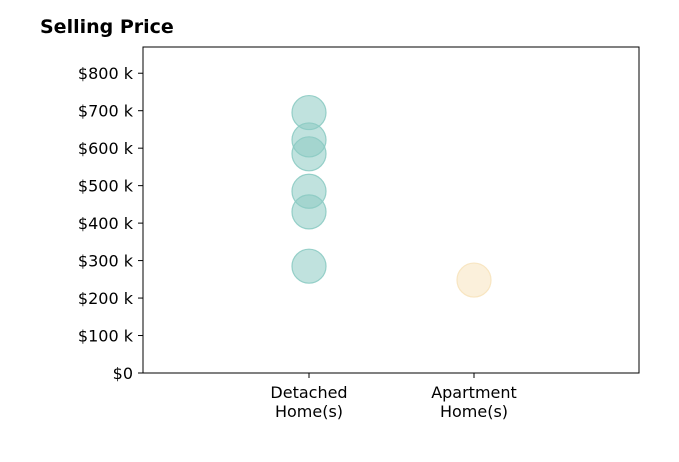 Image resolution: width=679 pixels, height=462 pixels. I want to click on y-tick-label: $800 k, so click(106, 73).